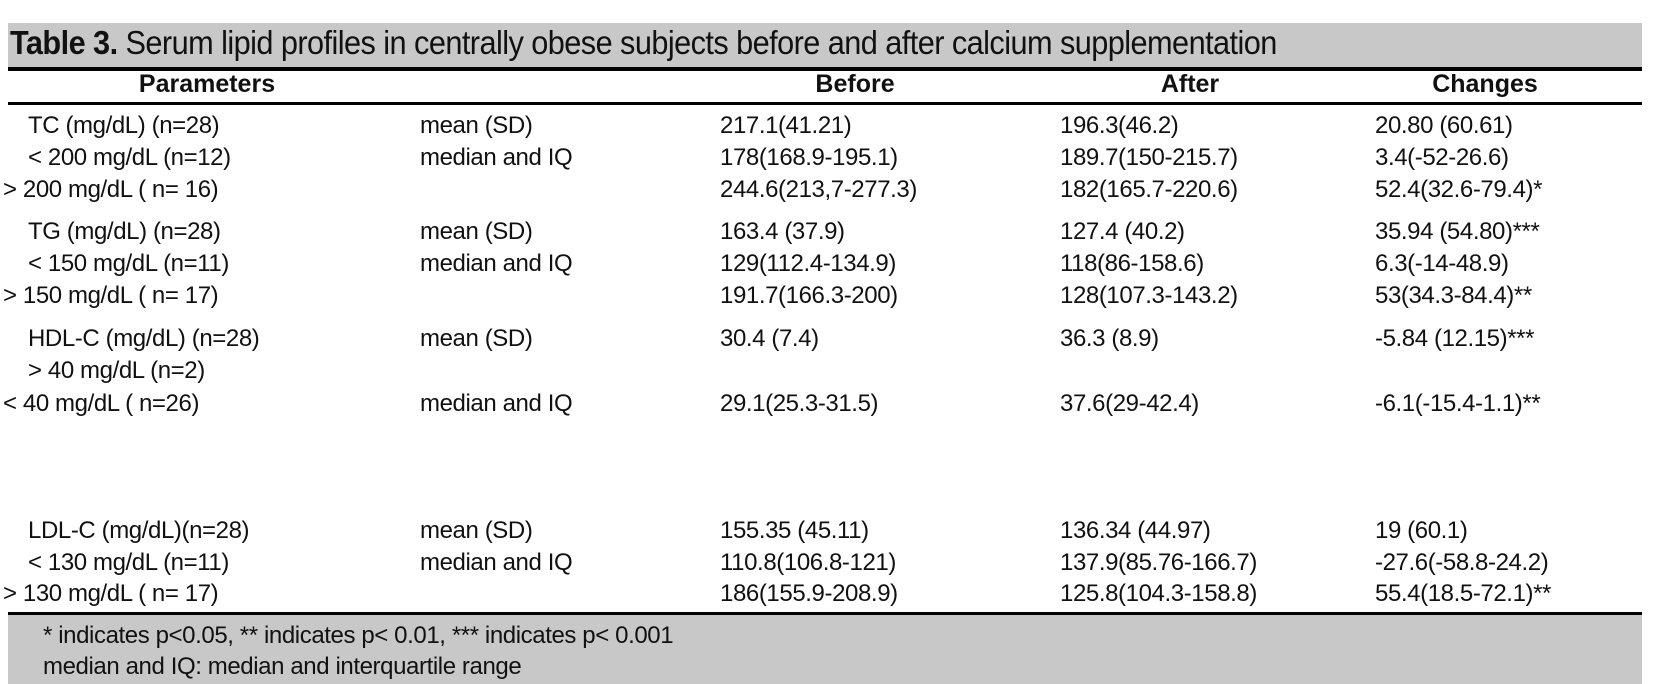 This screenshot has width=1653, height=684. What do you see at coordinates (786, 125) in the screenshot?
I see `cell-before: 217.1(41.21)` at bounding box center [786, 125].